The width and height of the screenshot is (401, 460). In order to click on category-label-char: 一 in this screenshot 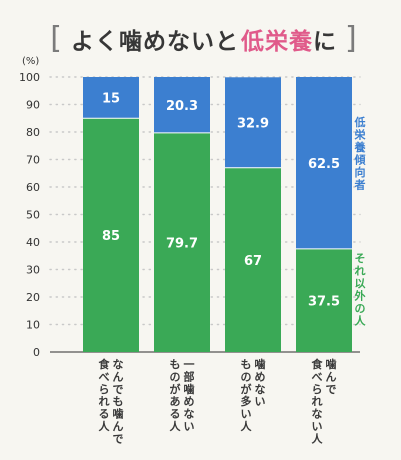, I will do `click(189, 364)`.